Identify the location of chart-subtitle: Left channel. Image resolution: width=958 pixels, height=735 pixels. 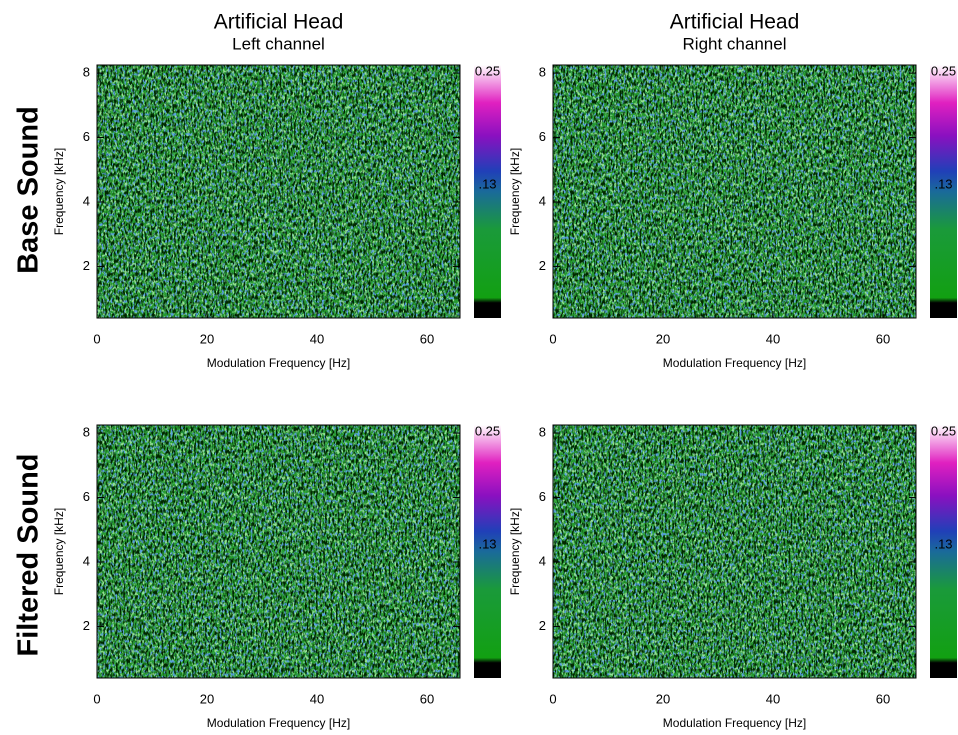
(278, 43).